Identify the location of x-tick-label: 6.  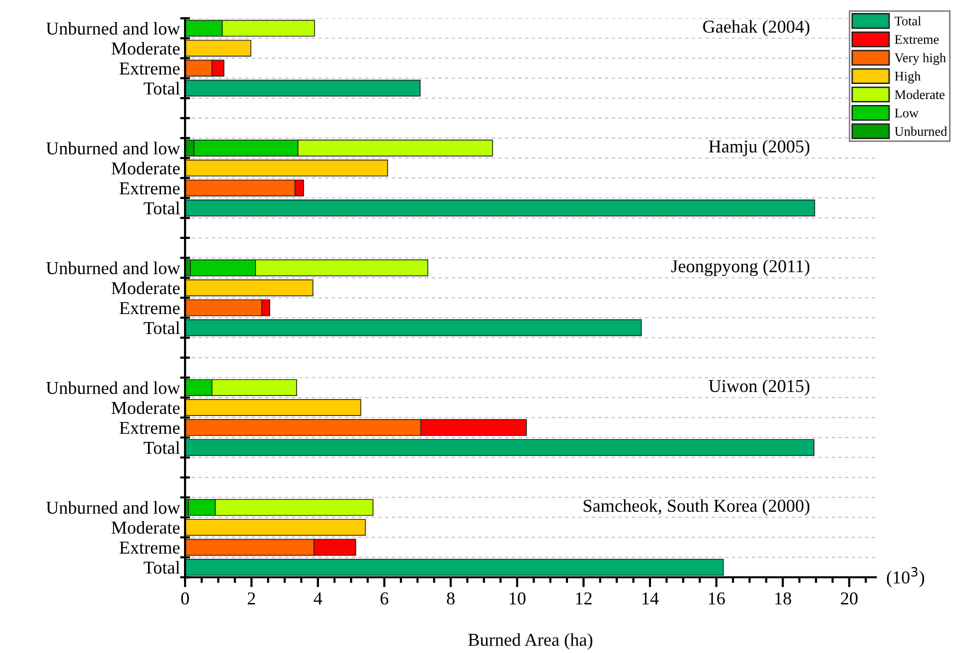
(384, 598).